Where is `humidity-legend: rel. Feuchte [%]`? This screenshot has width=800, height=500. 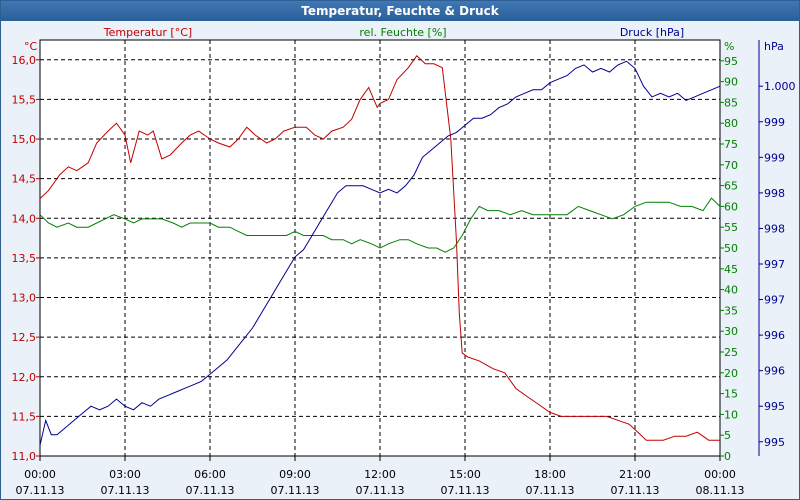 humidity-legend: rel. Feuchte [%] is located at coordinates (402, 32).